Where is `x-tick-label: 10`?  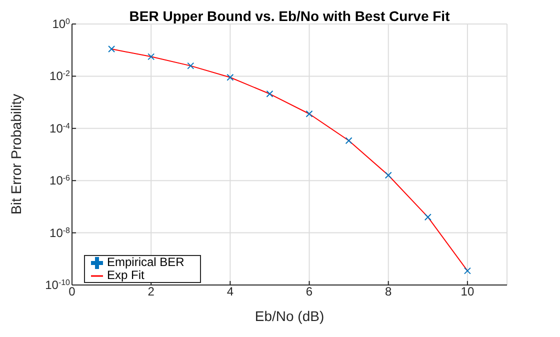
x-tick-label: 10 is located at coordinates (467, 291).